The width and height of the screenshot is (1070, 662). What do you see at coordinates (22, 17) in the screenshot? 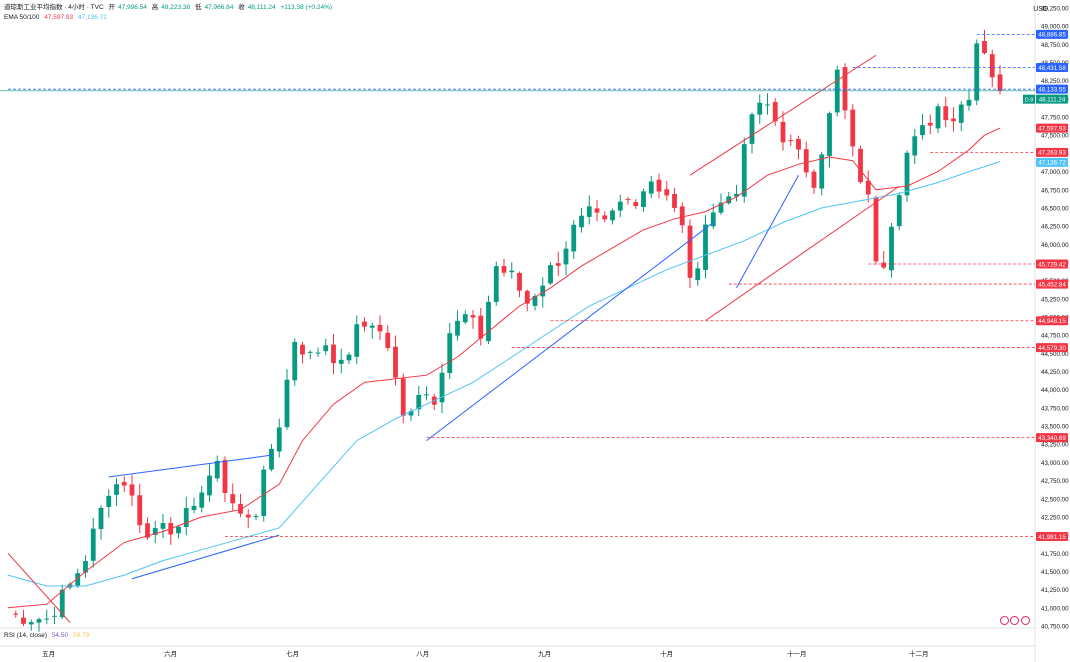
I see `ema-label: EMA 50/100` at bounding box center [22, 17].